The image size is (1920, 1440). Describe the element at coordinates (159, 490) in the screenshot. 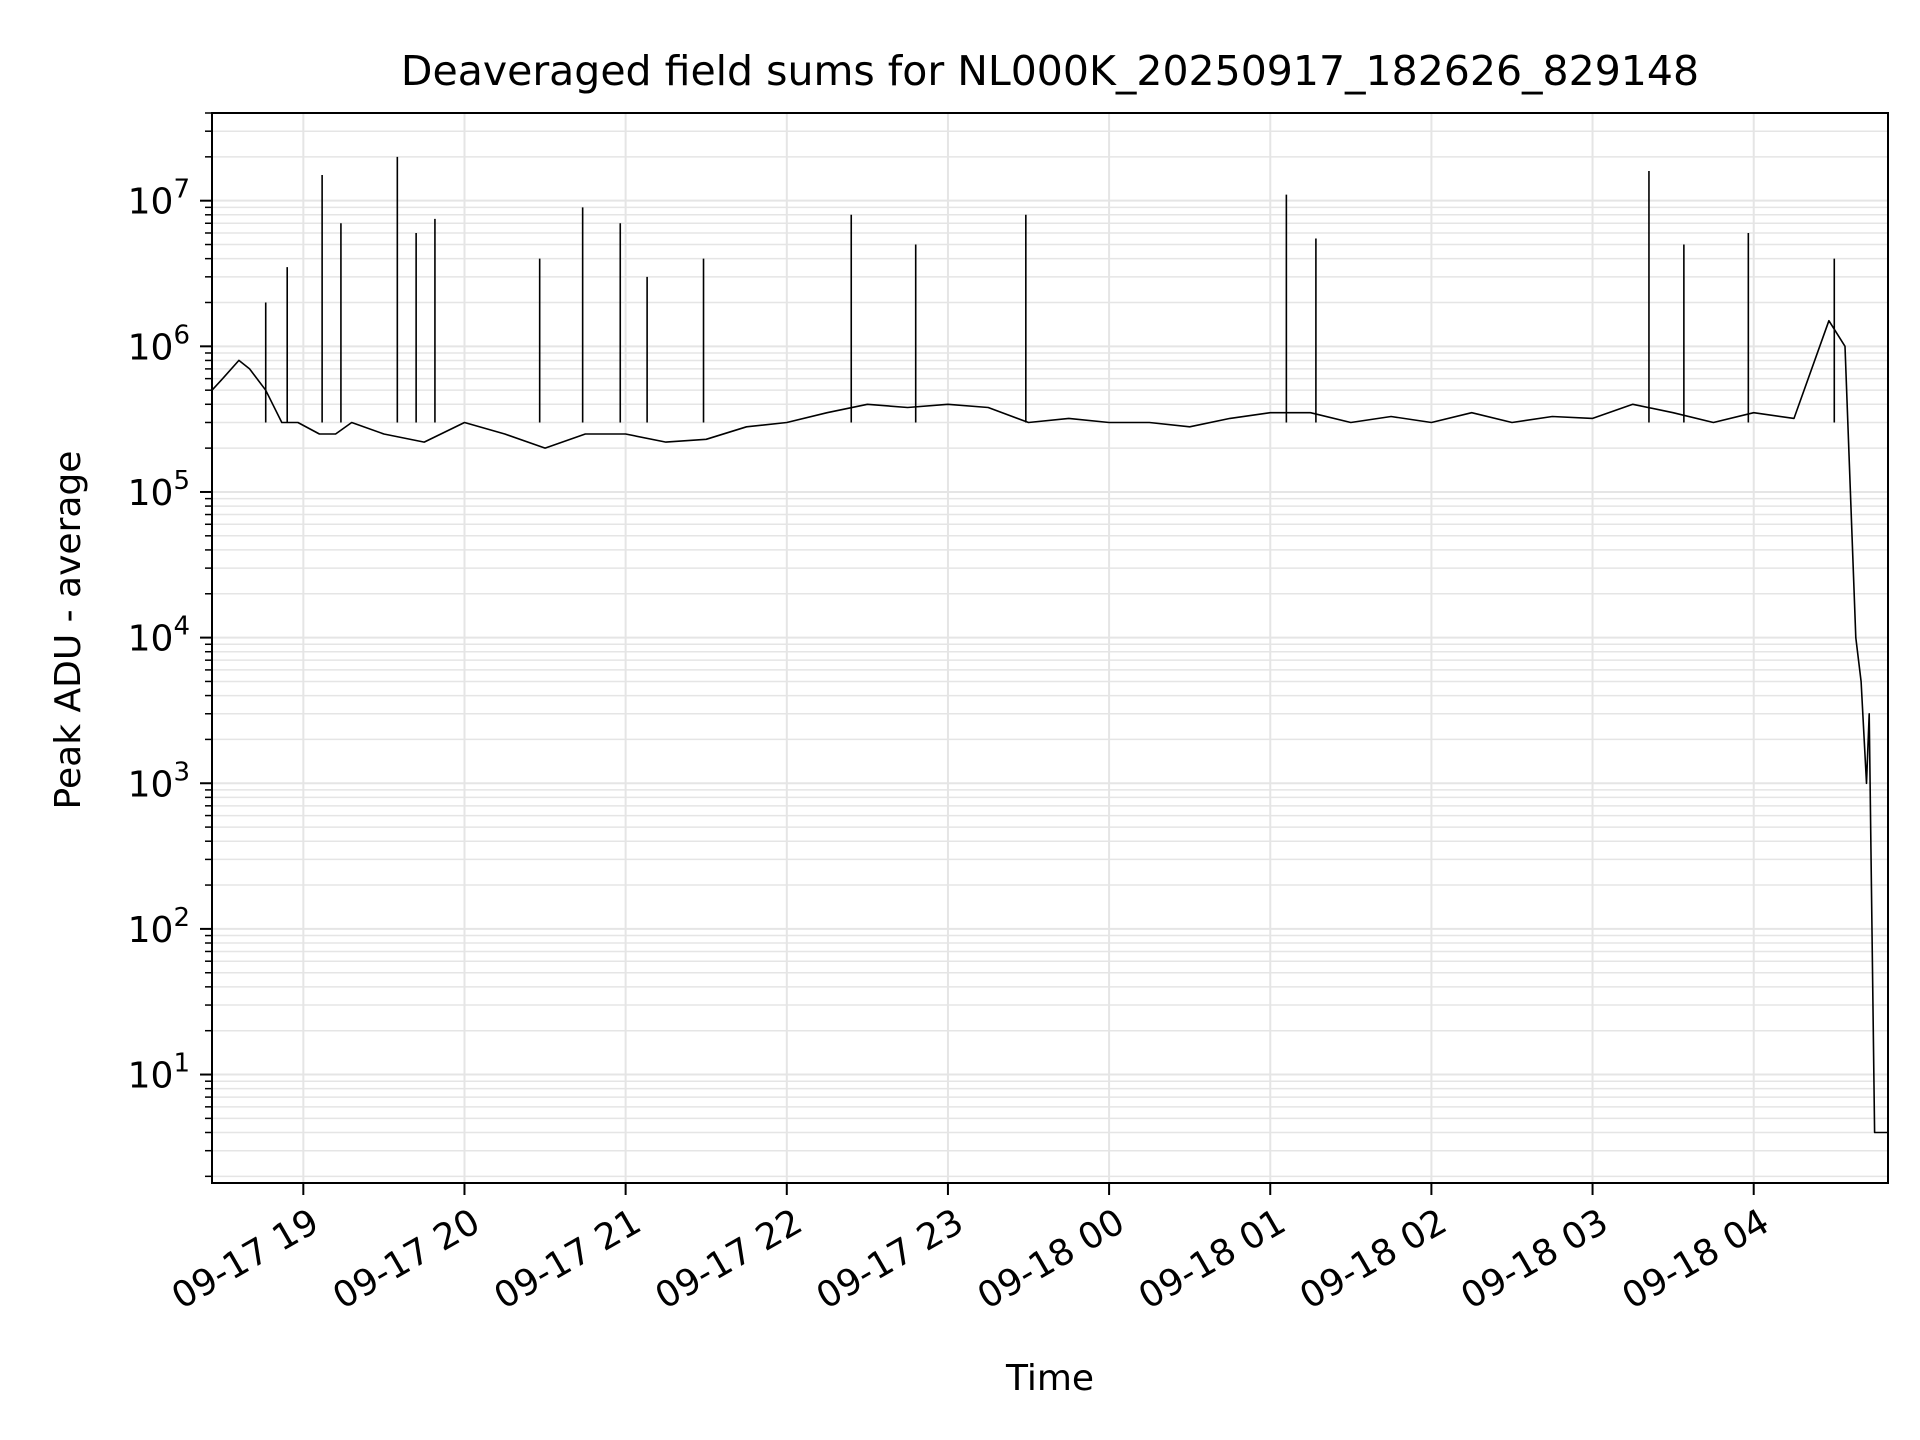

I see `y-tick-label: 10⁵` at that location.